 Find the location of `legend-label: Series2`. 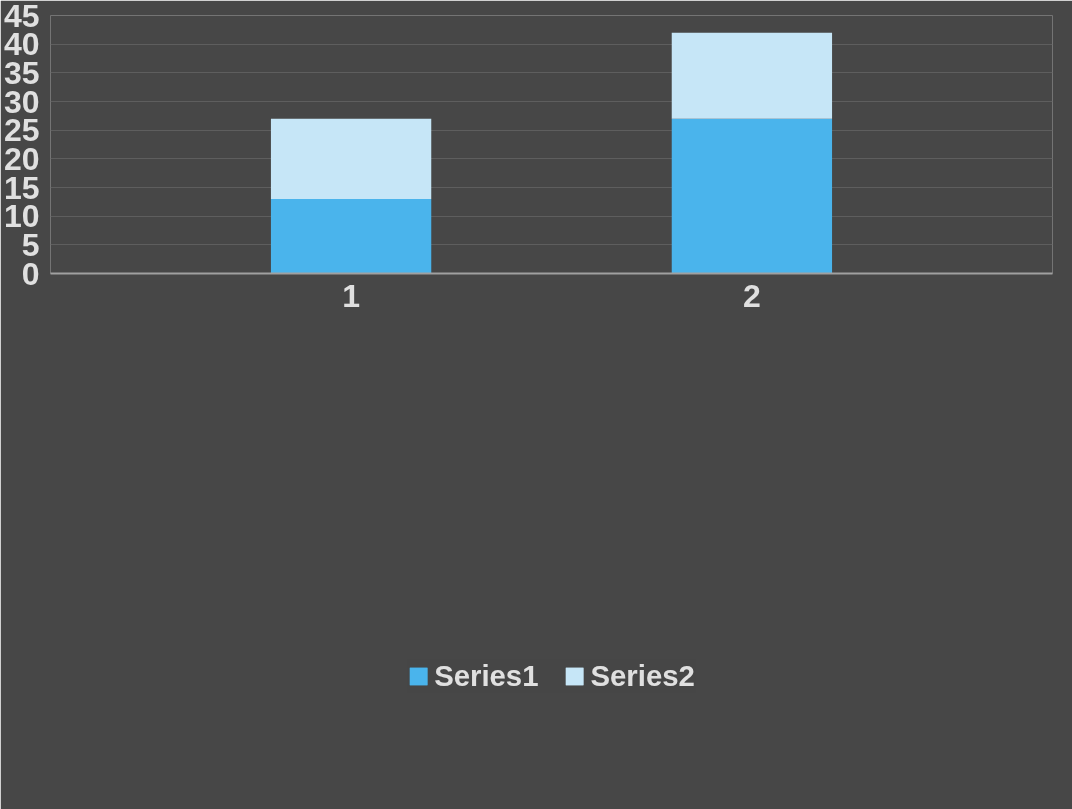

legend-label: Series2 is located at coordinates (642, 675).